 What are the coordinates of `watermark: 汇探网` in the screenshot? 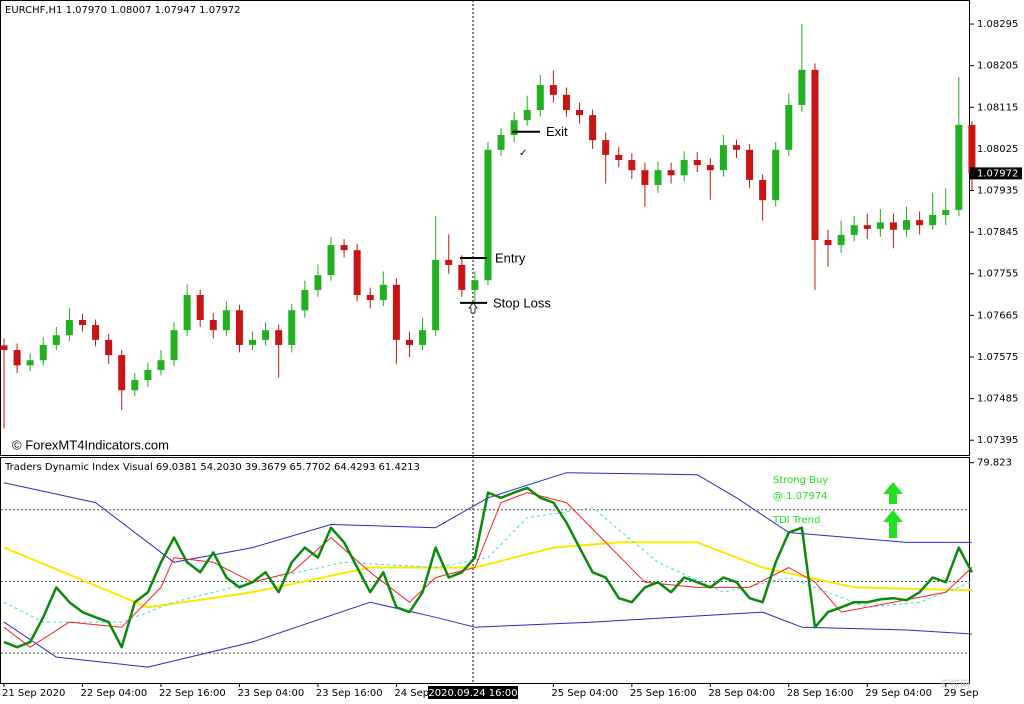 It's located at (955, 684).